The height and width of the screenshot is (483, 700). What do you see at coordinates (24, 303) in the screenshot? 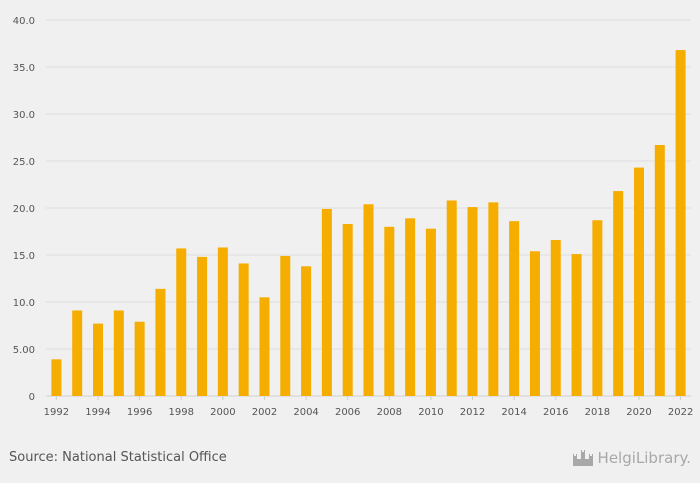
I see `y-tick-label: 10.0` at bounding box center [24, 303].